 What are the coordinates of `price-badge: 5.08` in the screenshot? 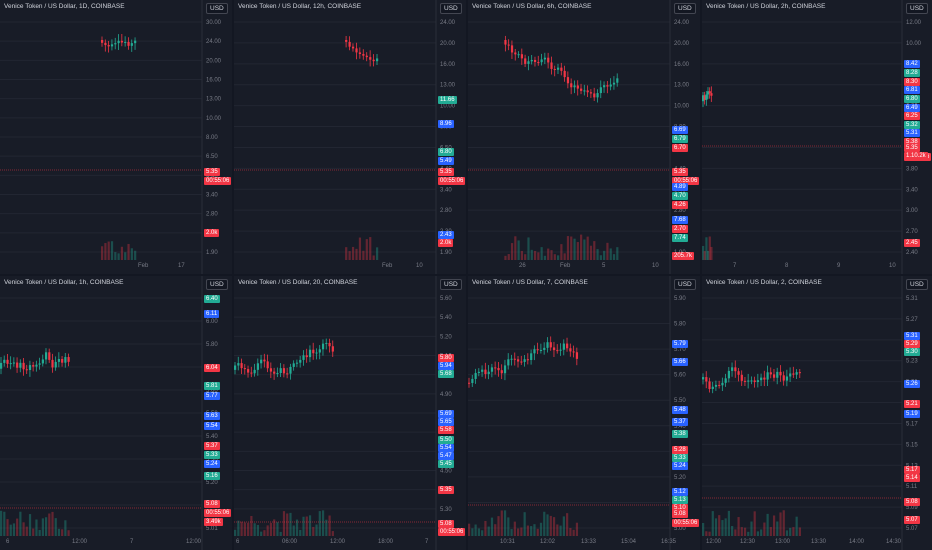 It's located at (212, 504).